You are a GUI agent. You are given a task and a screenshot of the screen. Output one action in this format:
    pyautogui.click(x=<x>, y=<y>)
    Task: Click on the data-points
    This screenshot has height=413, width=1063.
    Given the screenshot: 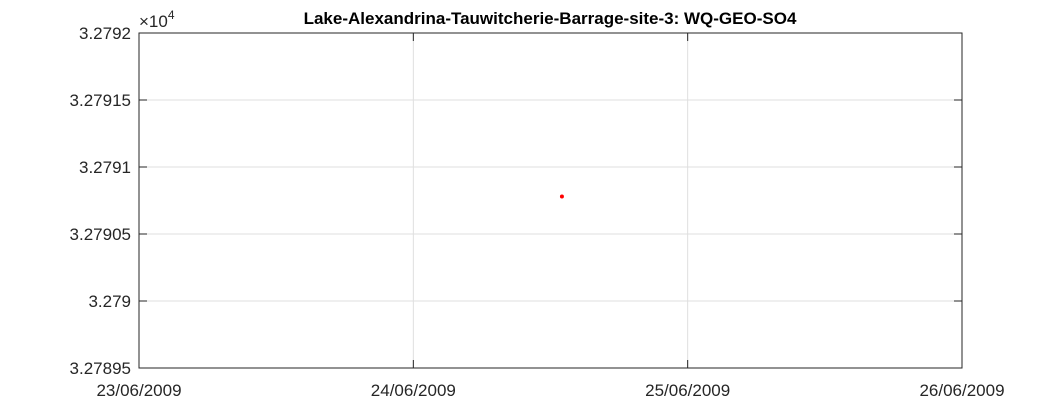 What is the action you would take?
    pyautogui.click(x=561, y=196)
    